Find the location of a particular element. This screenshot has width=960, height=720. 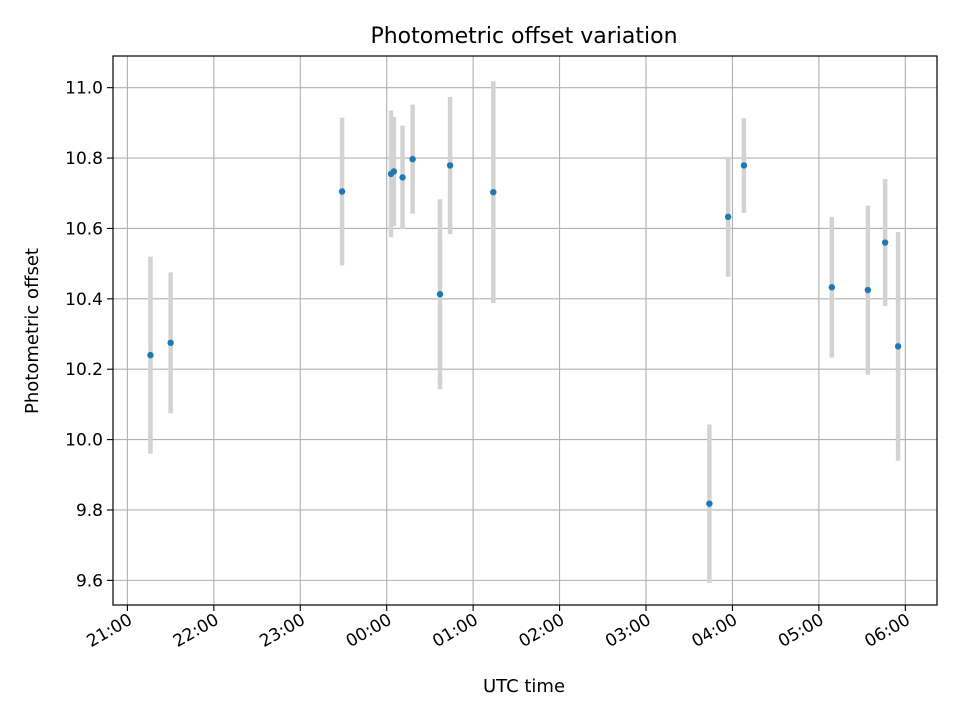

x-tick-label: 00:00 is located at coordinates (369, 631).